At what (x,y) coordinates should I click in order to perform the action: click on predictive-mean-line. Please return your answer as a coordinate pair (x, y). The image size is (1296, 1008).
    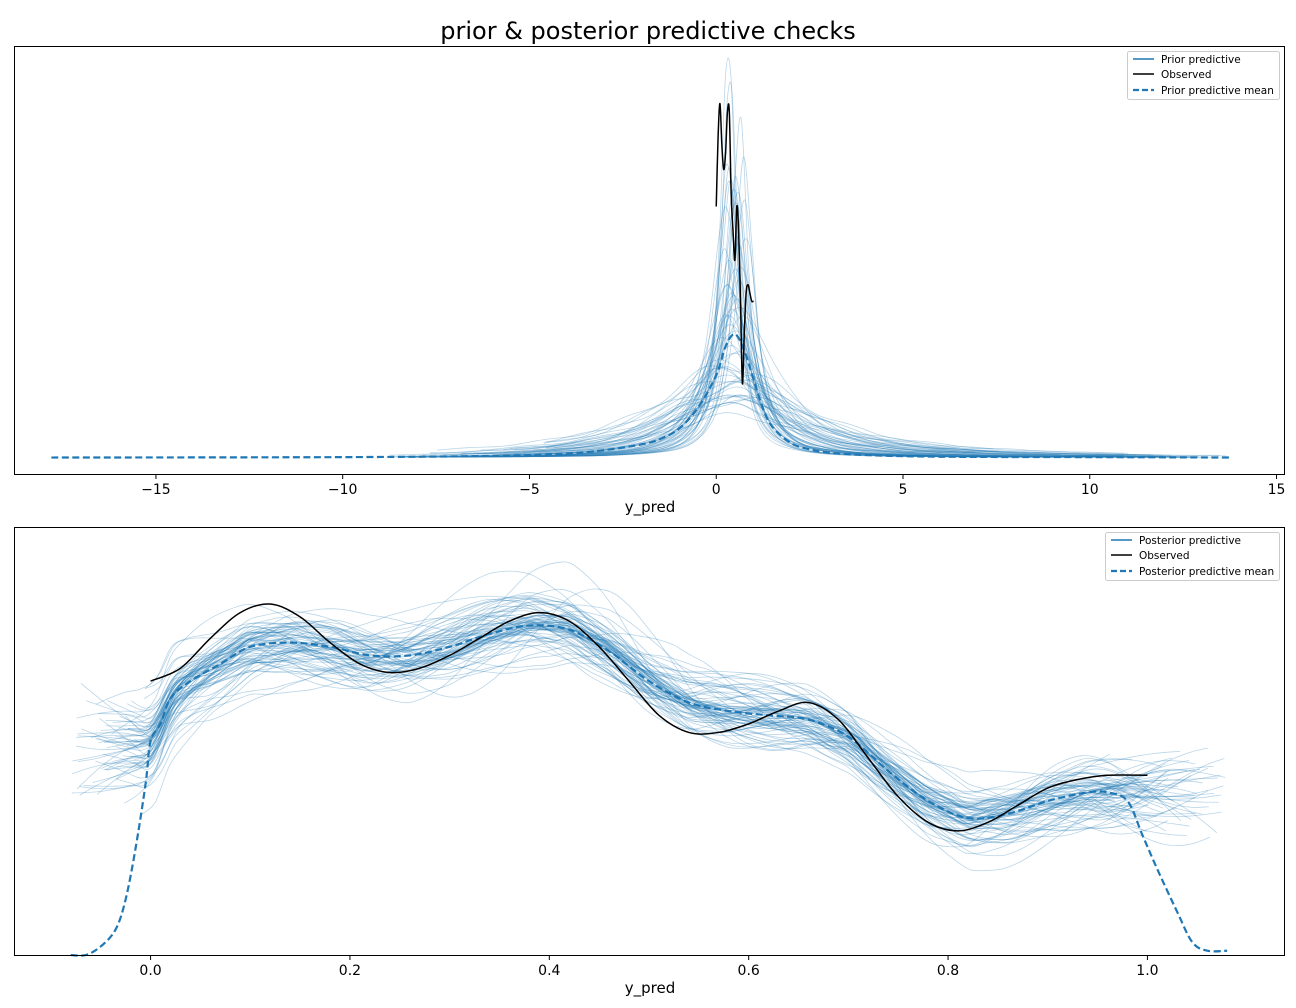
    Looking at the image, I should click on (641, 395).